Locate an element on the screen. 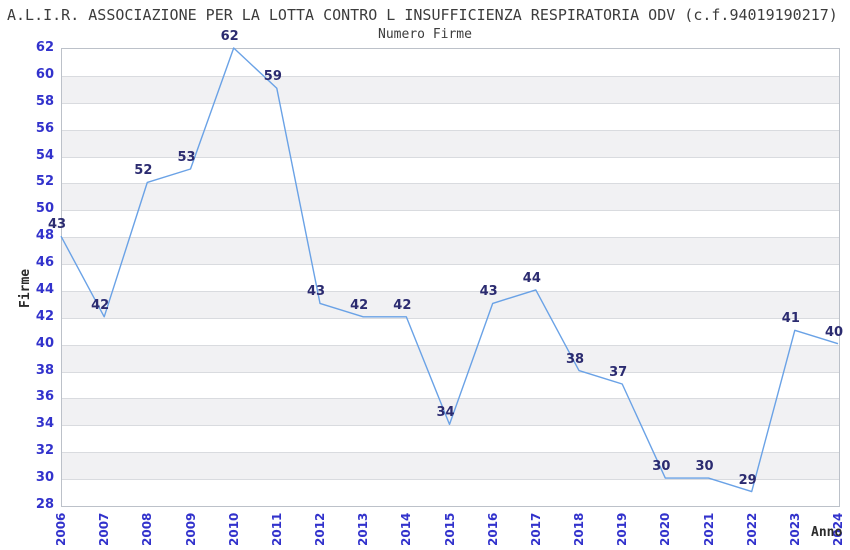 The height and width of the screenshot is (550, 850). x-tick-label: 2018 is located at coordinates (579, 529).